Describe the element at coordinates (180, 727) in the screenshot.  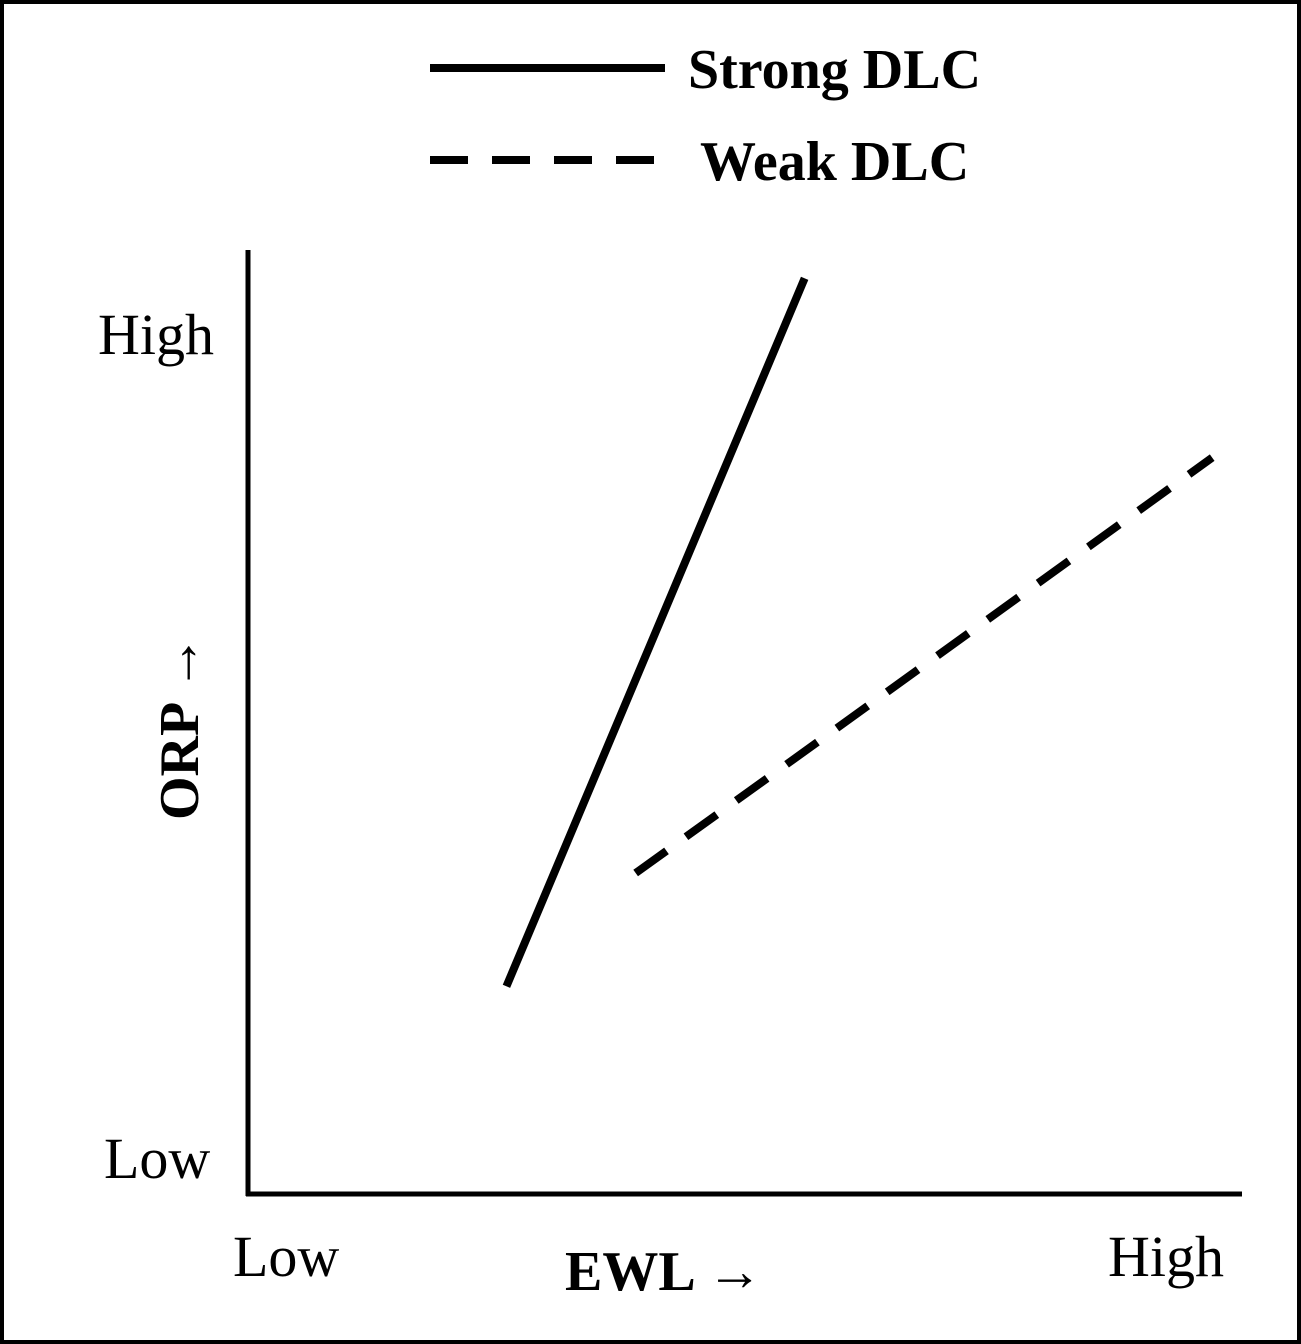
I see `y-axis-title: ORP →` at that location.